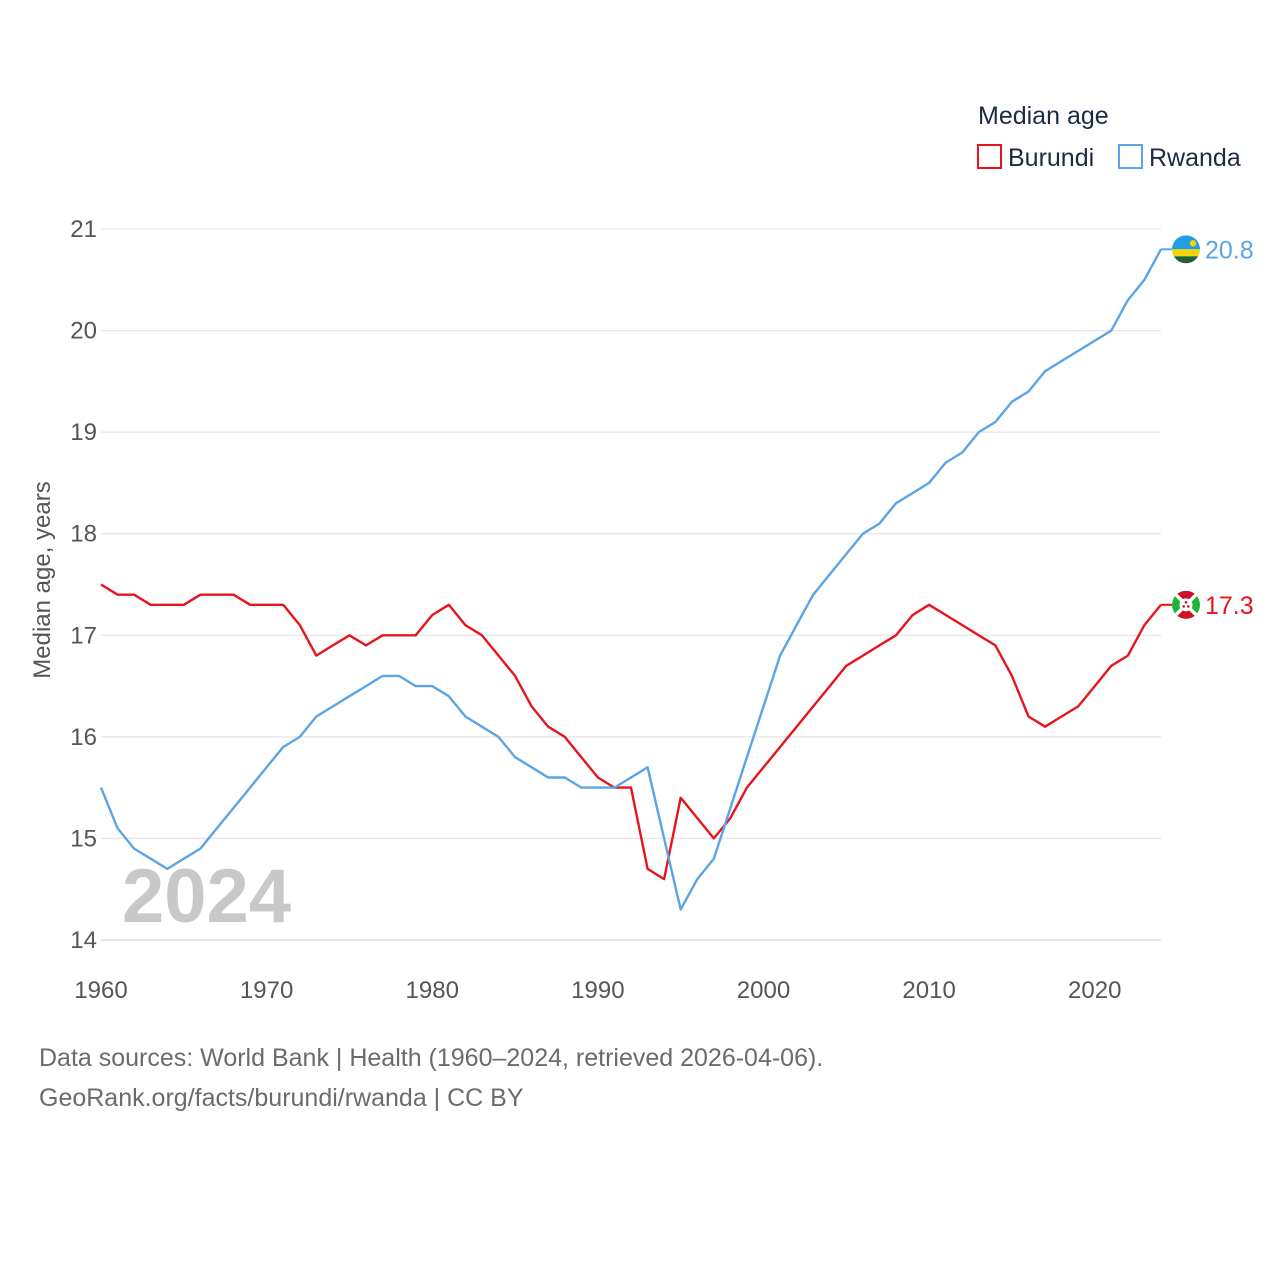  Describe the element at coordinates (83, 585) in the screenshot. I see `y-axis-ticks: 14 15 16 17 18 19 20 21` at that location.